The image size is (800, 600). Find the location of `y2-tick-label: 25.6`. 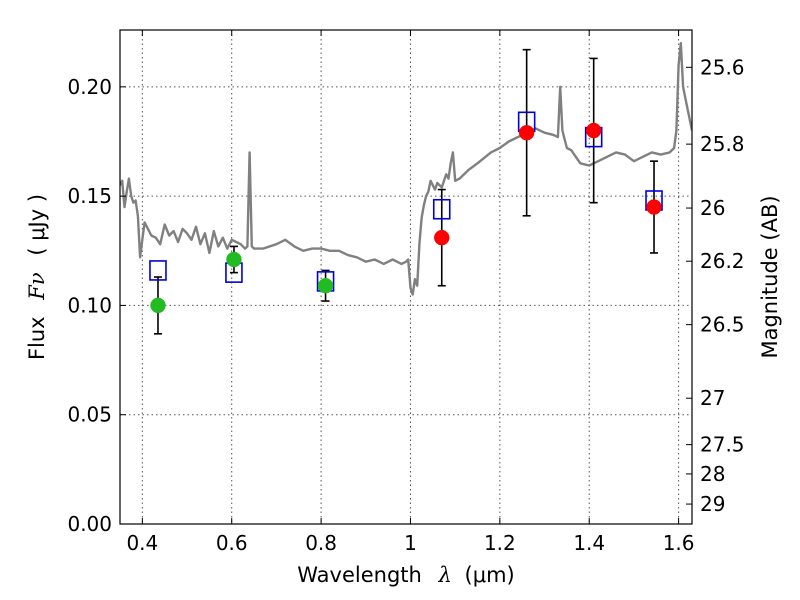

y2-tick-label: 25.6 is located at coordinates (722, 67).